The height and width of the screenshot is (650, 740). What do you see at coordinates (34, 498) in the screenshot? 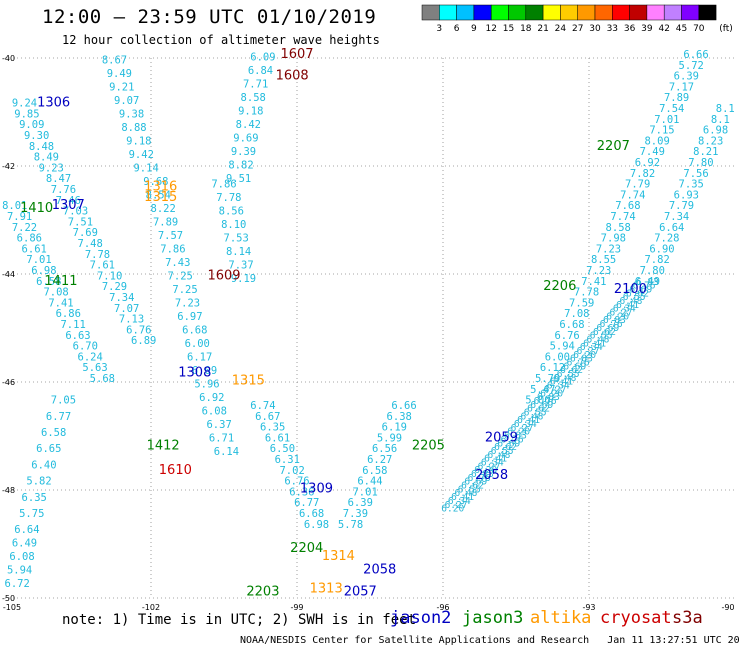
I see `swh-value: 6.35` at bounding box center [34, 498].